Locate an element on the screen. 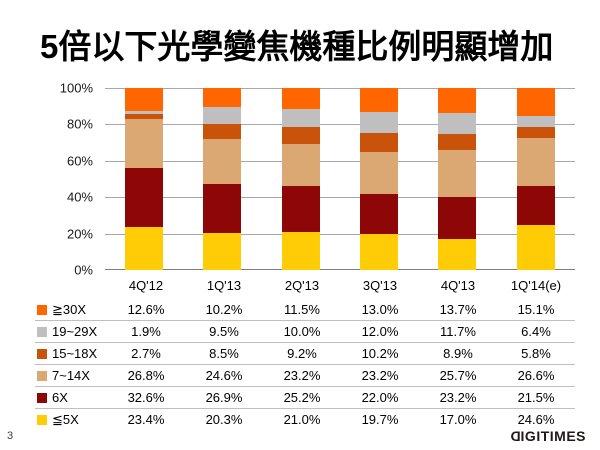 The height and width of the screenshot is (450, 600). value-cell: 32.6% is located at coordinates (146, 397).